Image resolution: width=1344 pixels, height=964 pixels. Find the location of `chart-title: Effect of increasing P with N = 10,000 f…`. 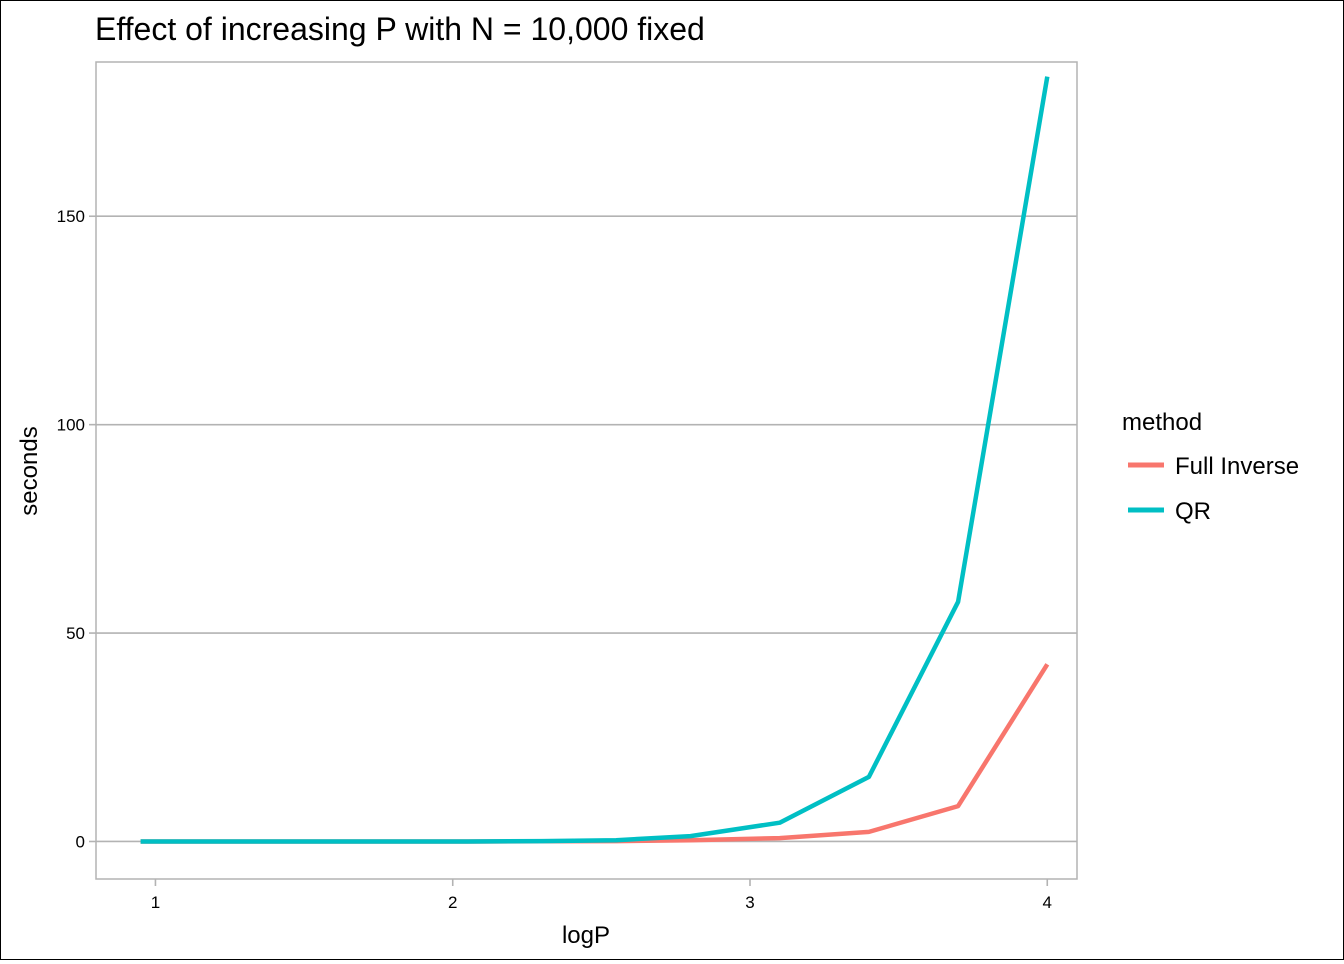

chart-title: Effect of increasing P with N = 10,000 f… is located at coordinates (400, 29).